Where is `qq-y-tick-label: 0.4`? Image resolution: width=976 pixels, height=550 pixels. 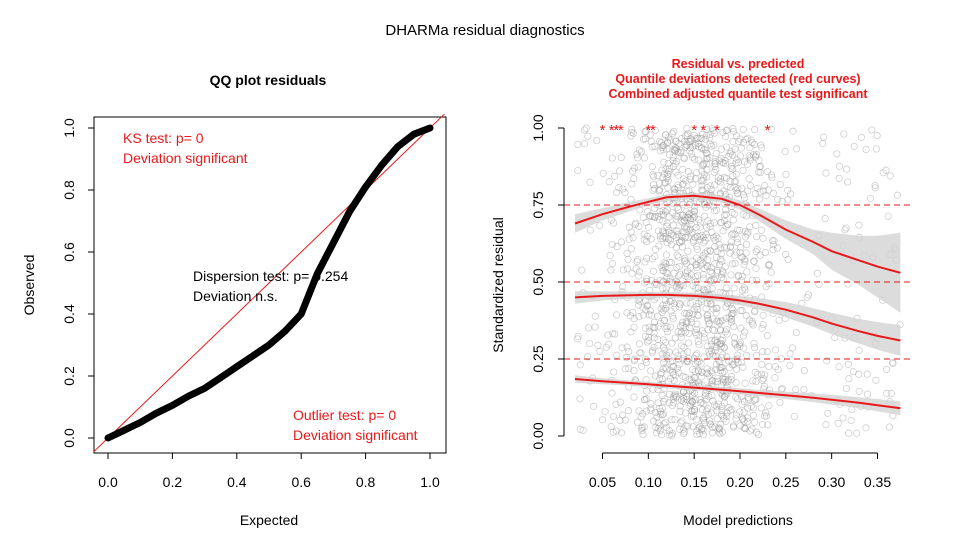 qq-y-tick-label: 0.4 is located at coordinates (69, 314).